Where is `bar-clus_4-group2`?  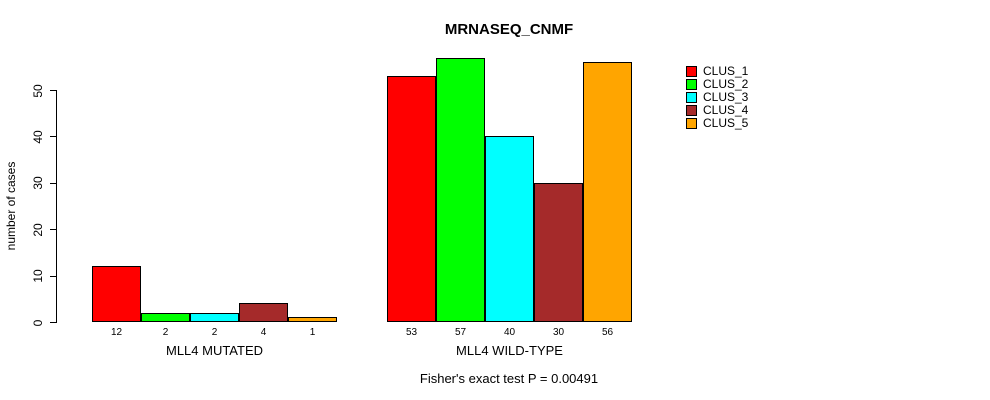 bar-clus_4-group2 is located at coordinates (558, 252).